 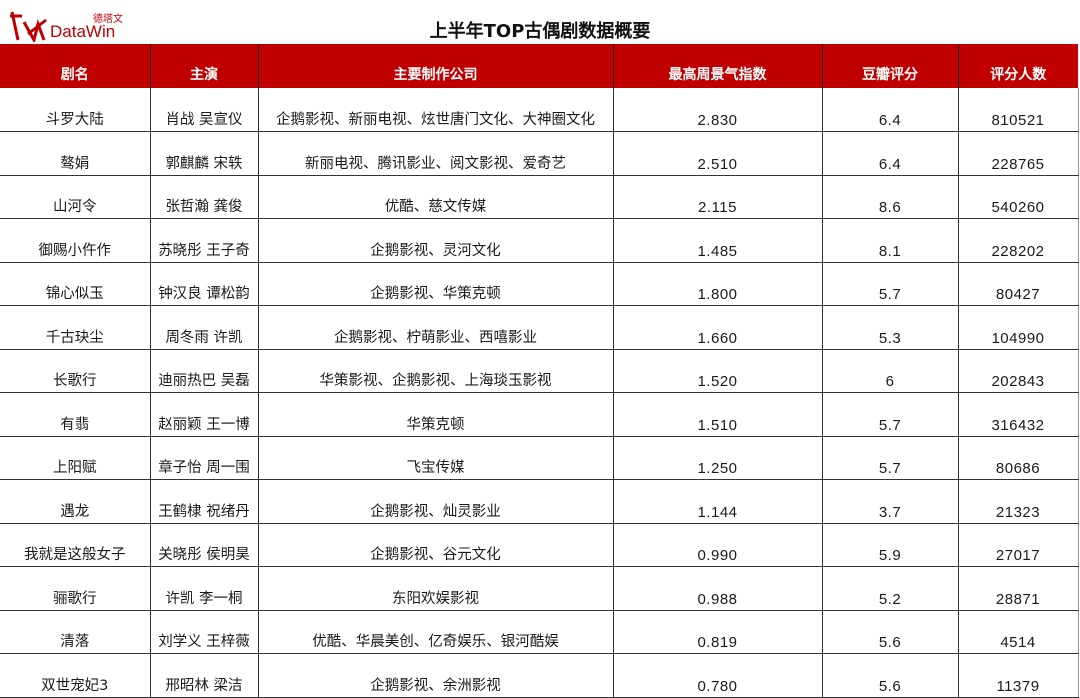 I want to click on cell-producers: 企鹅影视、新丽电视、炫世唐门文化、大神圈文化, so click(x=435, y=110).